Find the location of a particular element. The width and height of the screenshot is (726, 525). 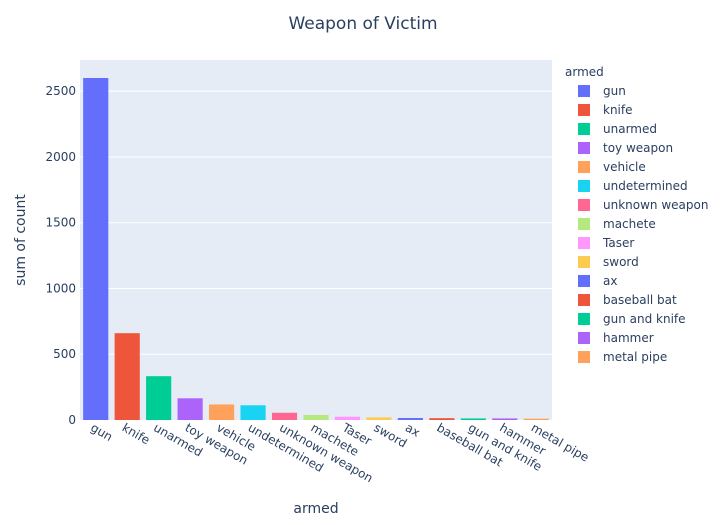

legend-label: hammer is located at coordinates (628, 338).